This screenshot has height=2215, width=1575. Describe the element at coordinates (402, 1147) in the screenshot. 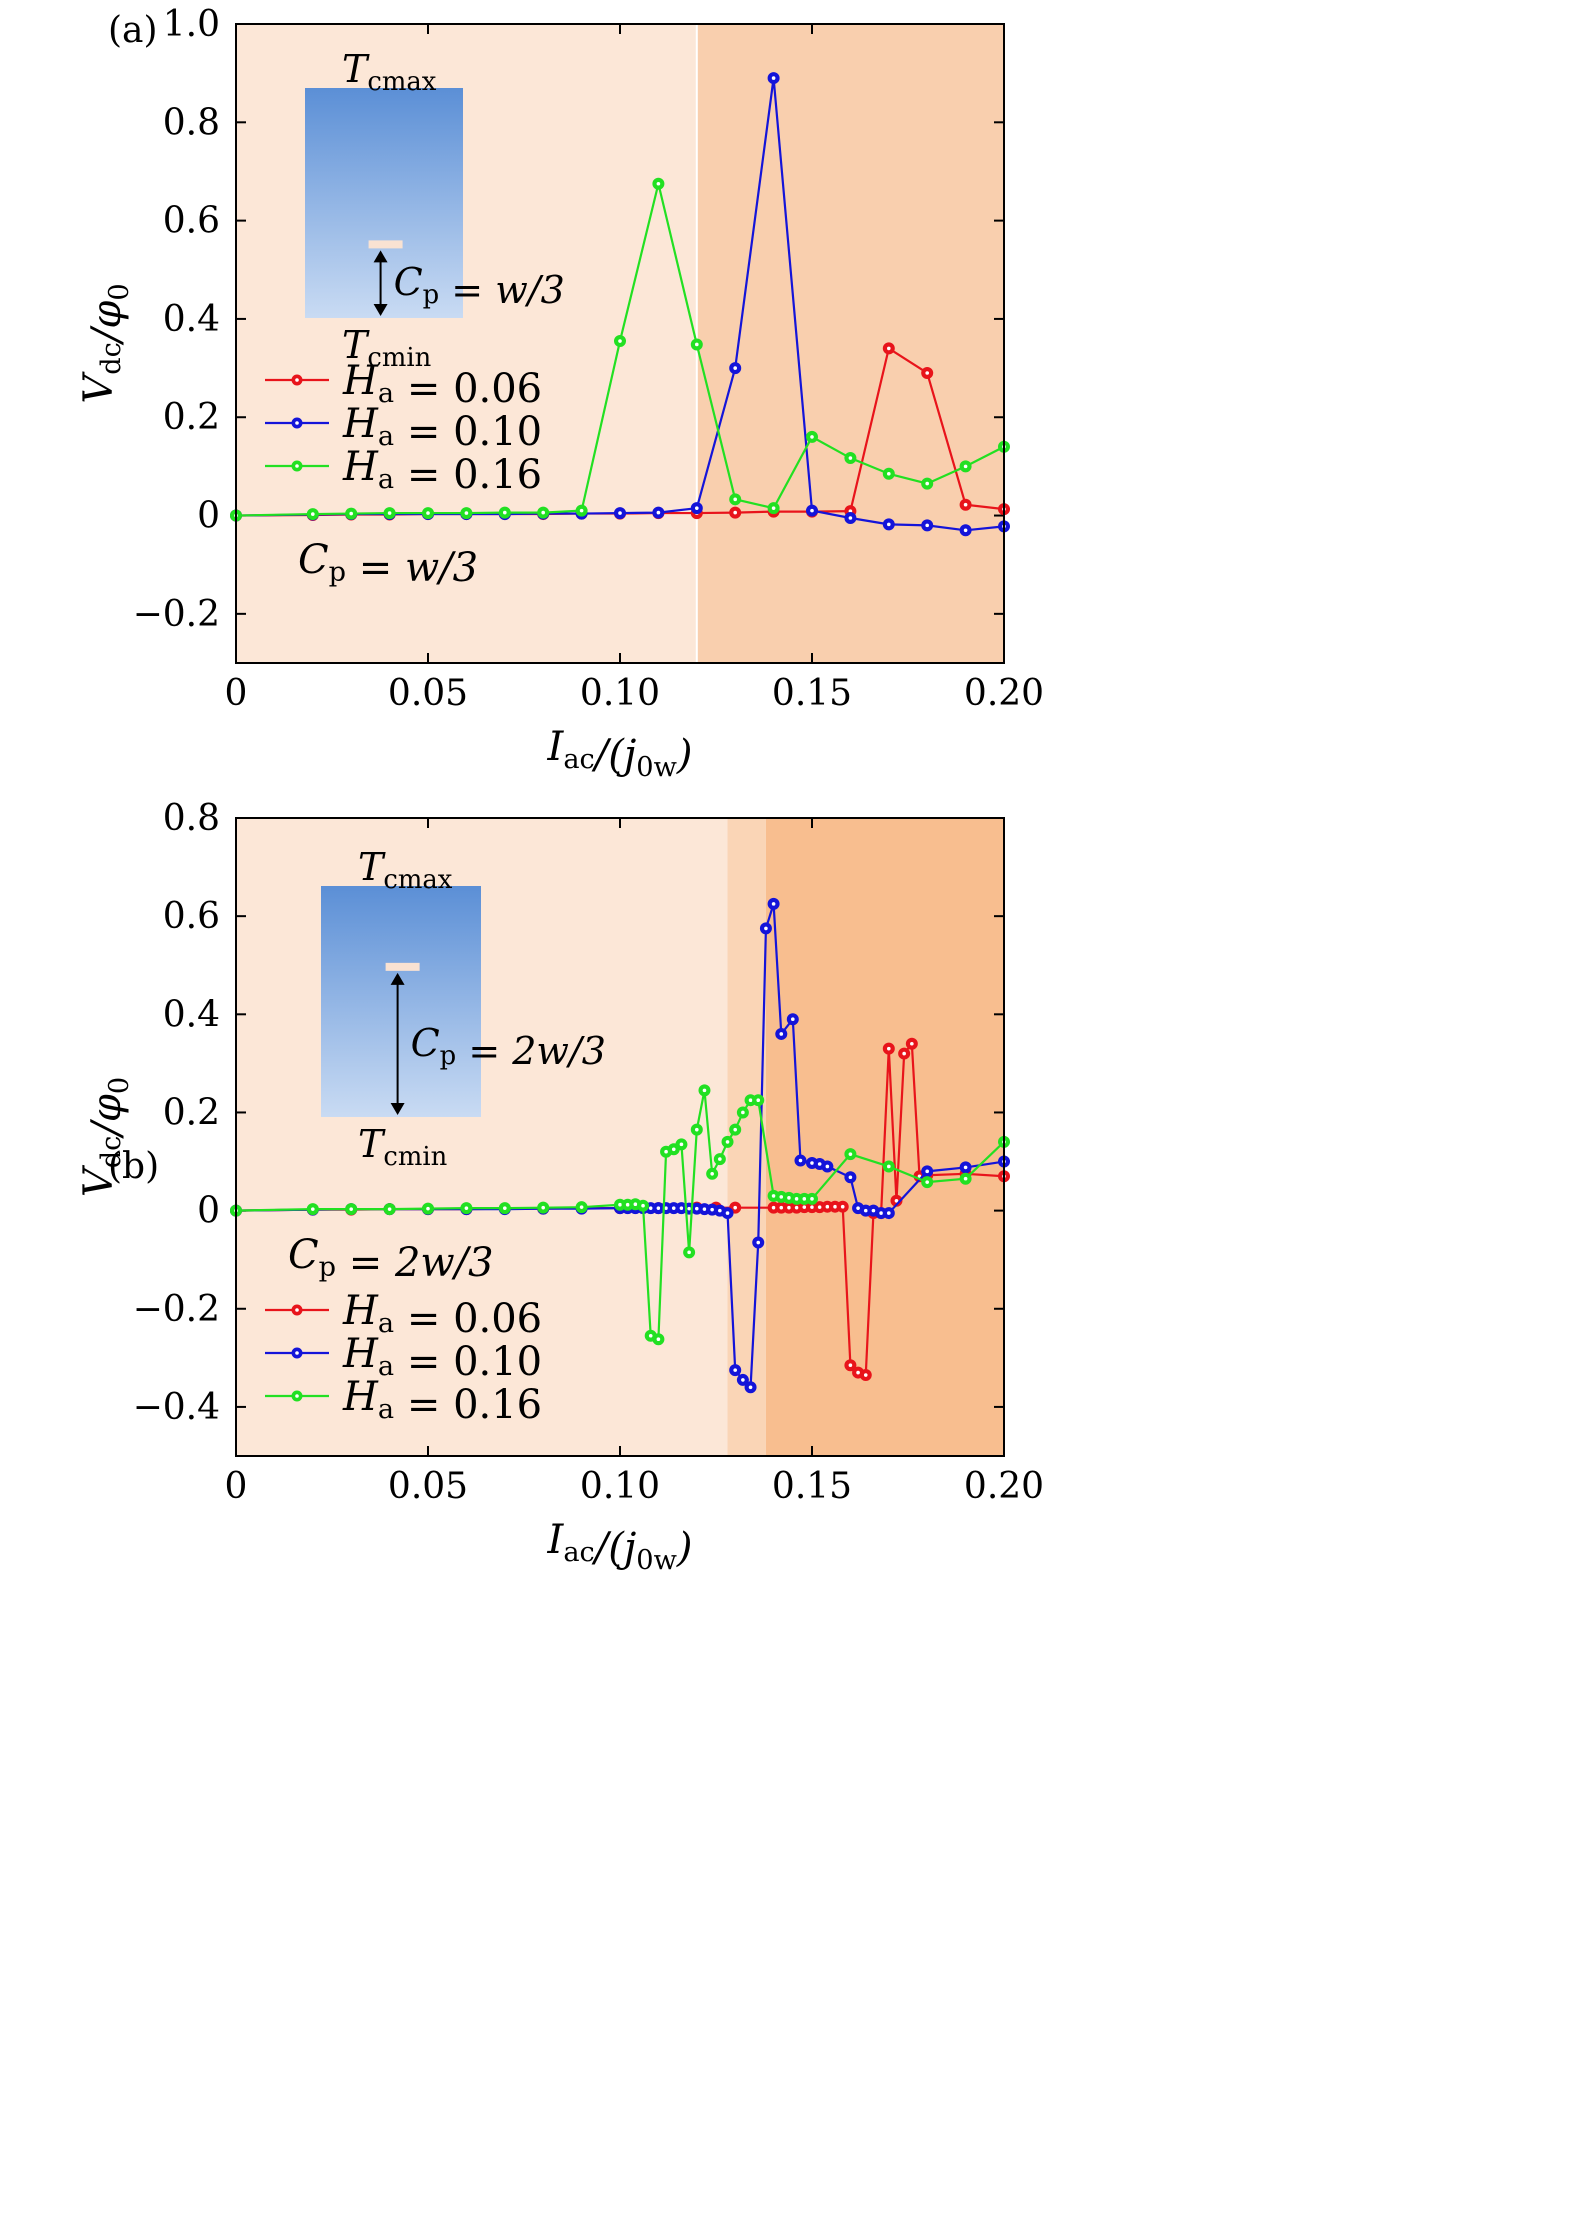

I see `panel-b-inset-bottom-label: Tcmin` at that location.